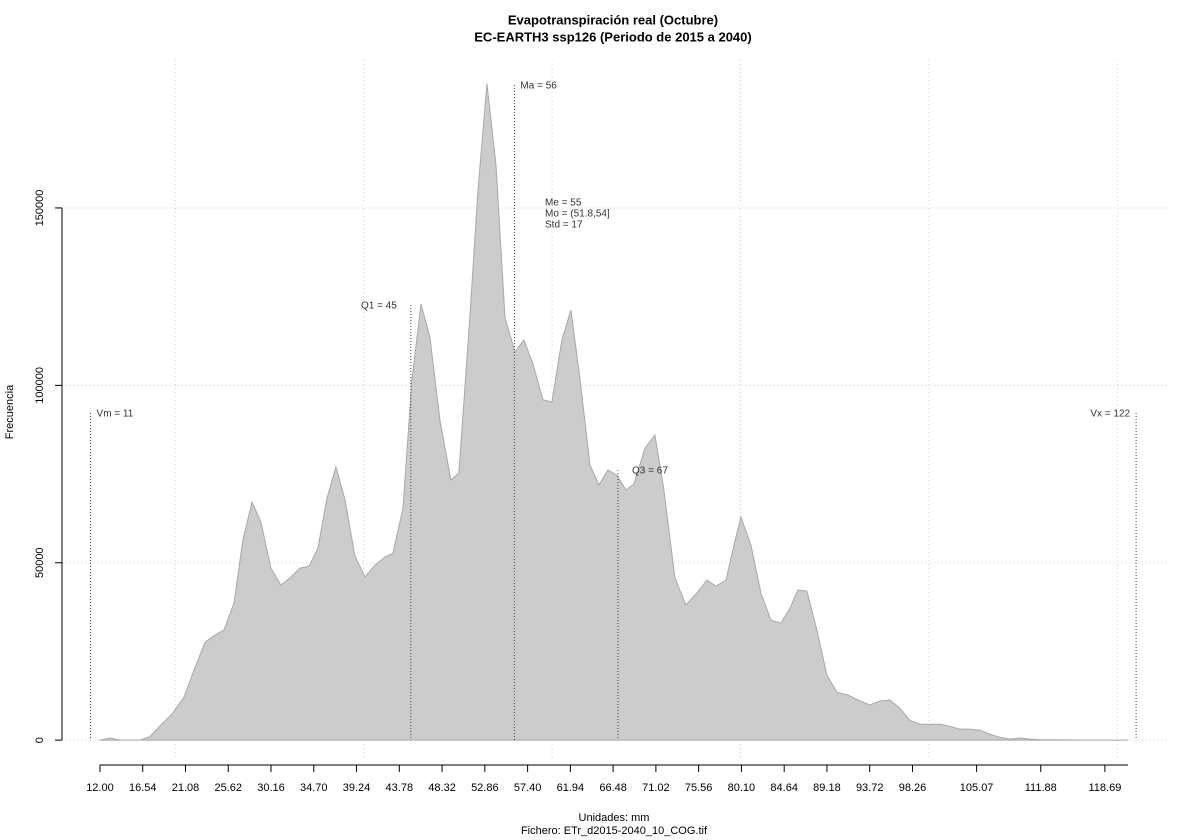 The height and width of the screenshot is (840, 1200). I want to click on x-tick-label: 12.00, so click(100, 788).